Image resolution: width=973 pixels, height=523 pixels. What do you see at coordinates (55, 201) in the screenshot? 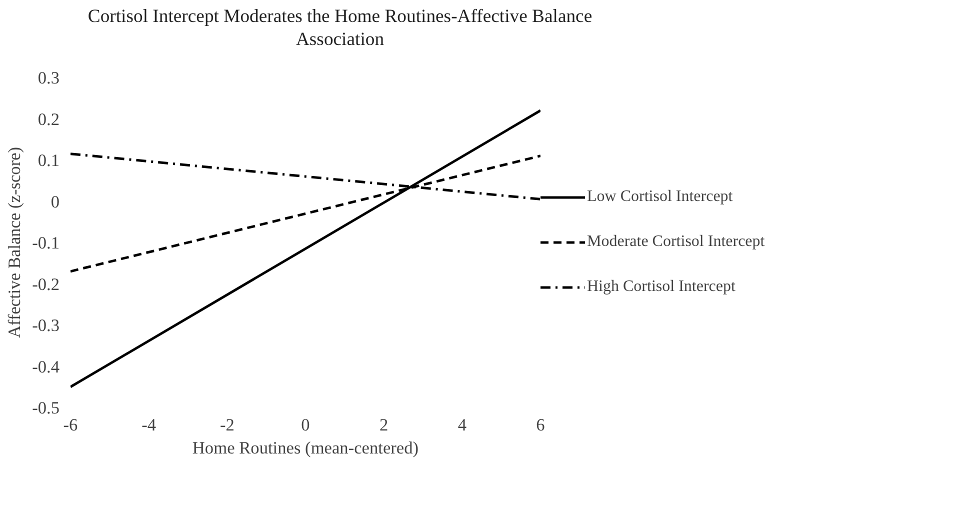
I see `y-tick-label: 0` at bounding box center [55, 201].